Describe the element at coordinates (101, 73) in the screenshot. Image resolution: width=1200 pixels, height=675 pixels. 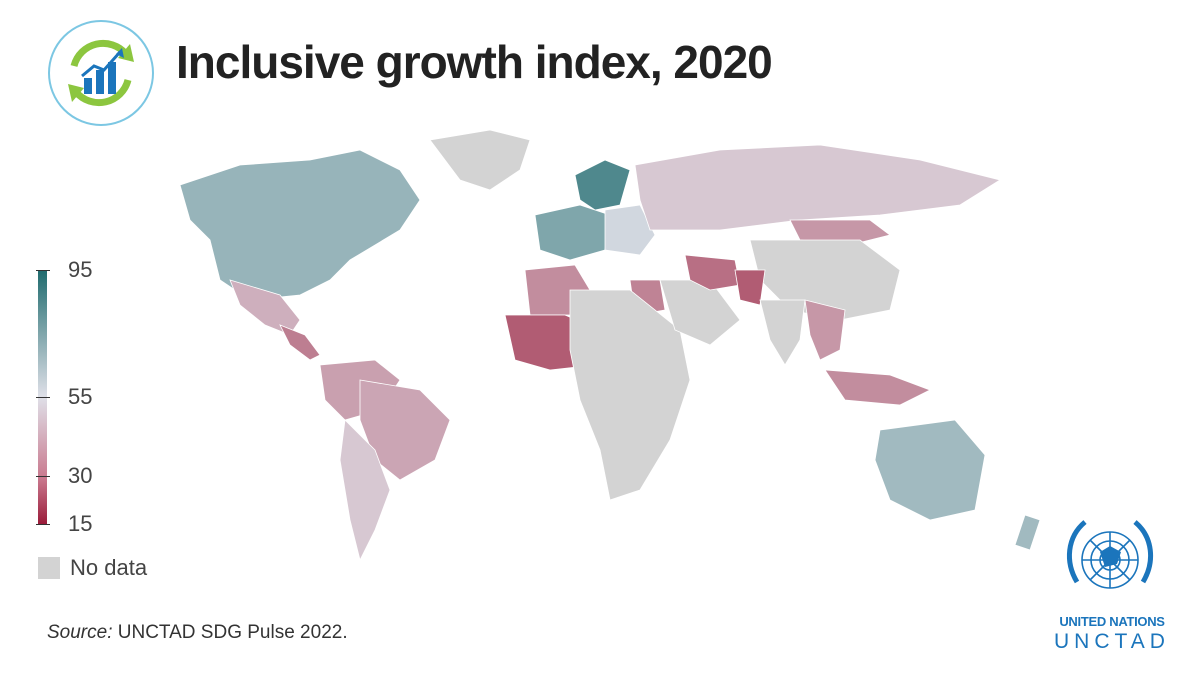
I see `growth-chart-cycle-icon` at that location.